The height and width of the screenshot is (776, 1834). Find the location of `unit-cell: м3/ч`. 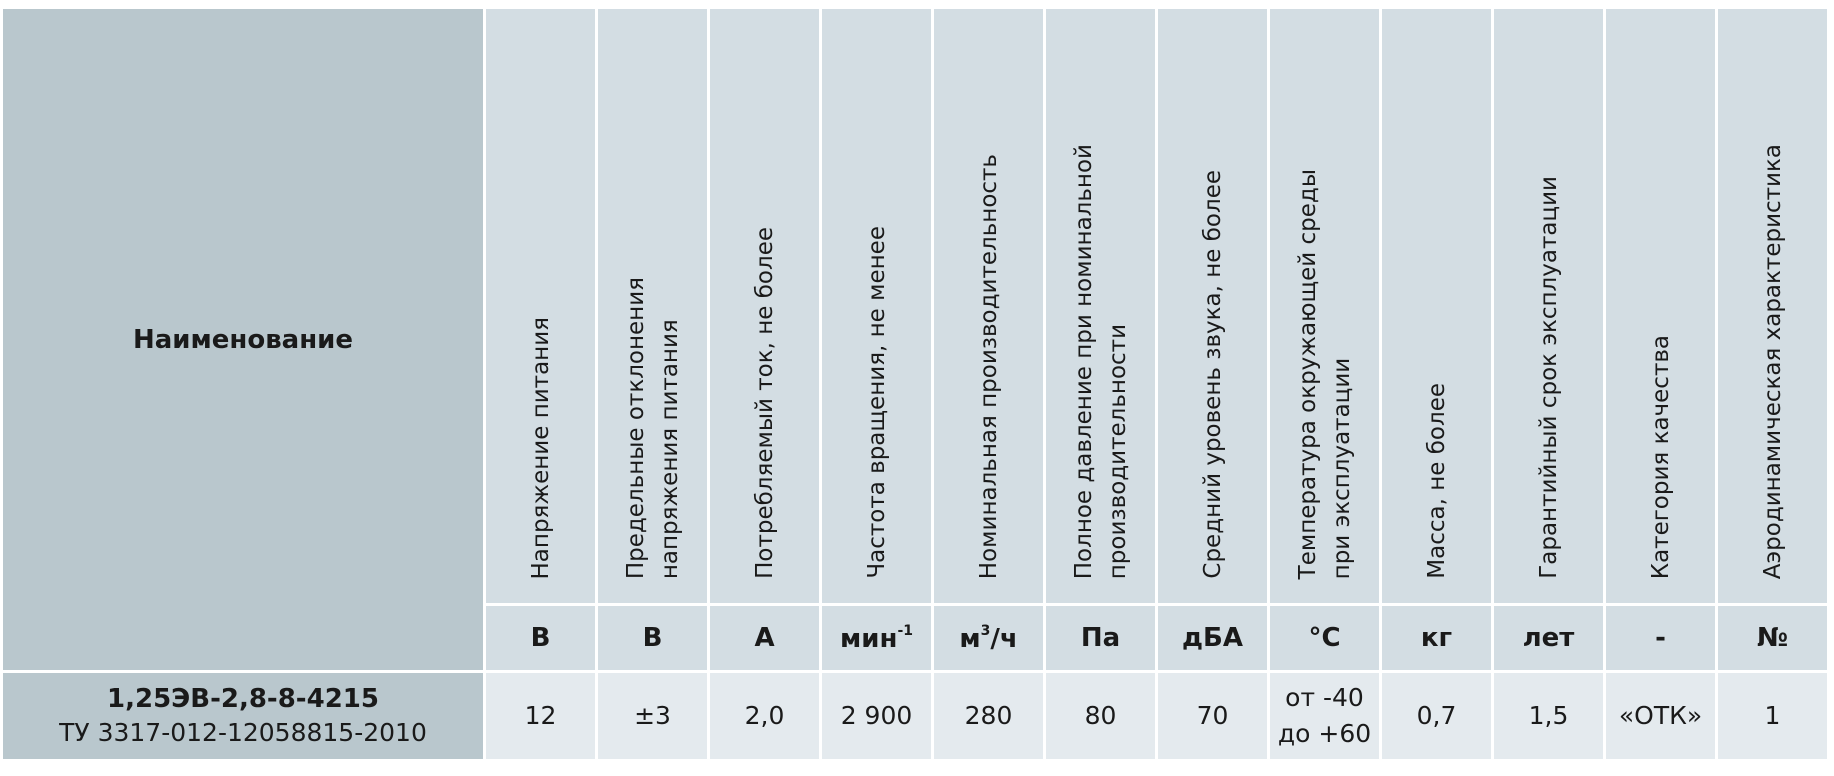

unit-cell: м3/ч is located at coordinates (988, 638).